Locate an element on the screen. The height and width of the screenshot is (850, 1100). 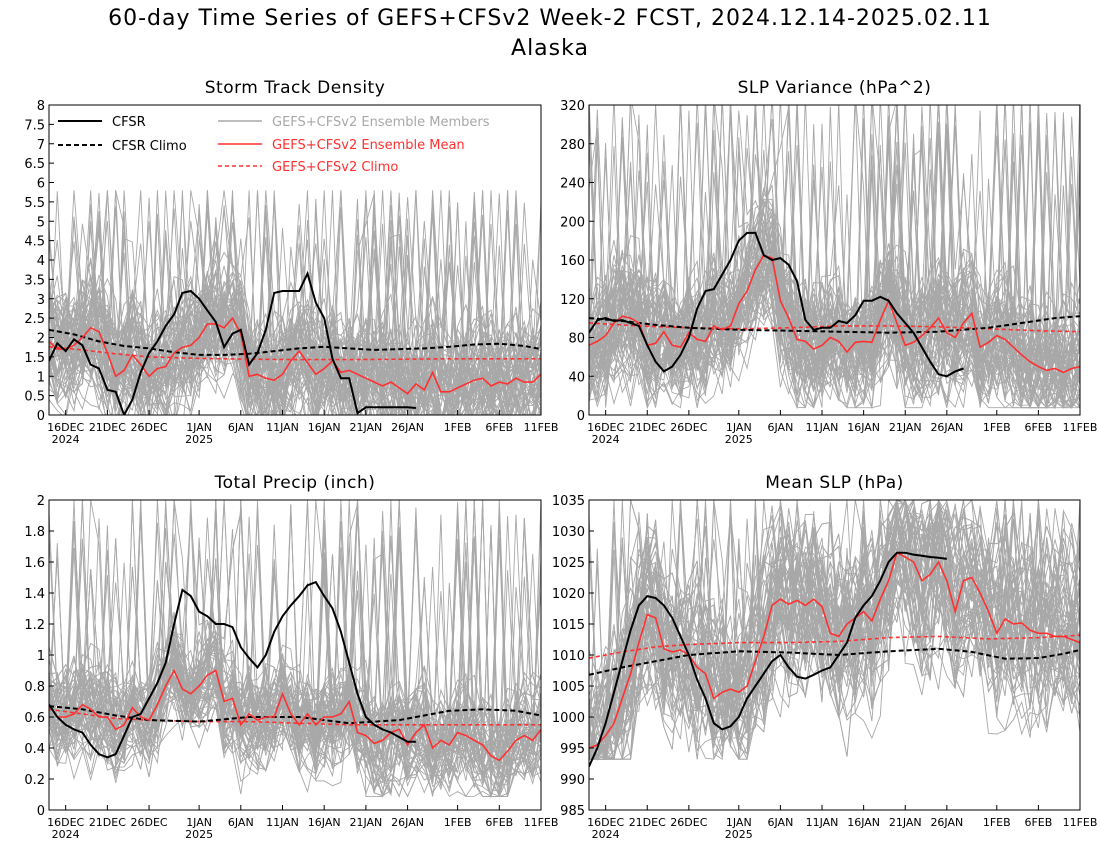
y-tick-label: 1.8 is located at coordinates (34, 532).